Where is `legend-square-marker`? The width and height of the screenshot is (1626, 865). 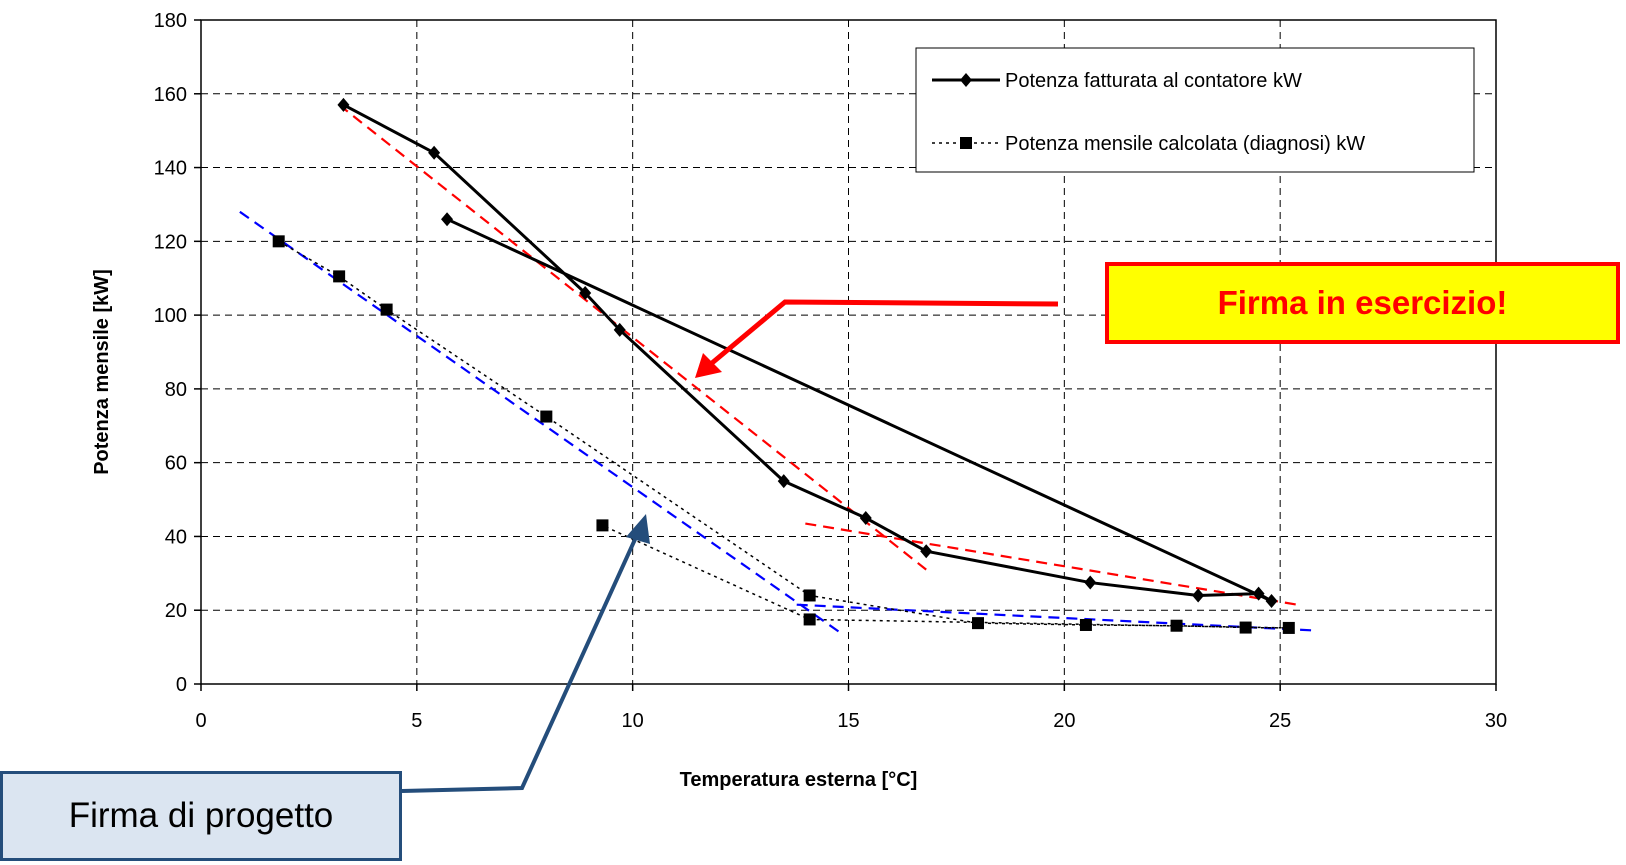
legend-square-marker is located at coordinates (966, 143).